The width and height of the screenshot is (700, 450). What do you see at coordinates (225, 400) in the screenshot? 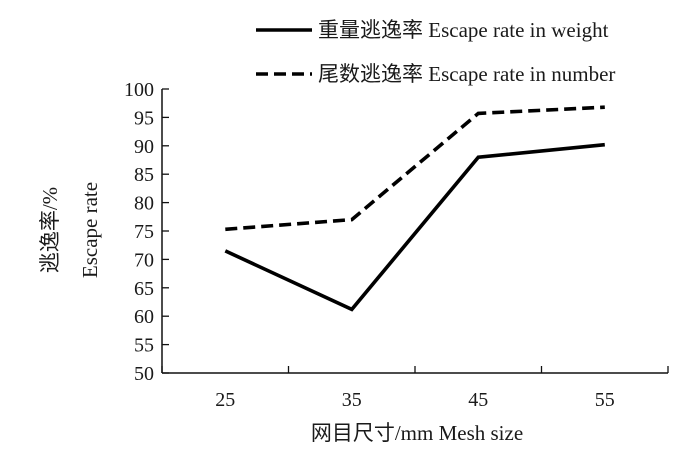
I see `x-tick-label: 25` at bounding box center [225, 400].